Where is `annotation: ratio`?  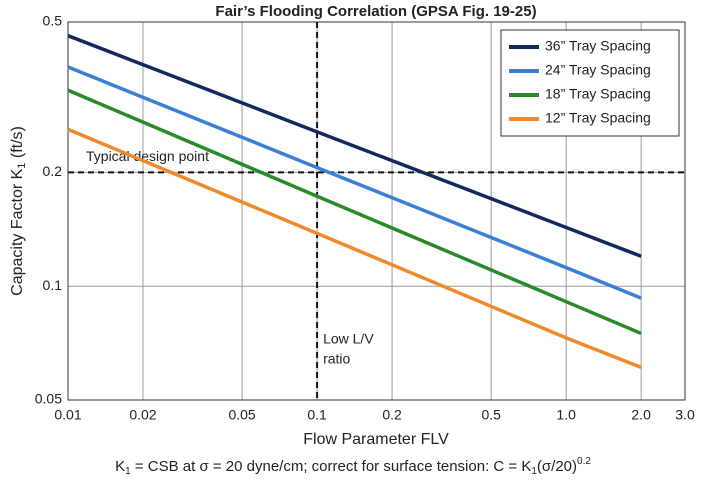
annotation: ratio is located at coordinates (336, 359).